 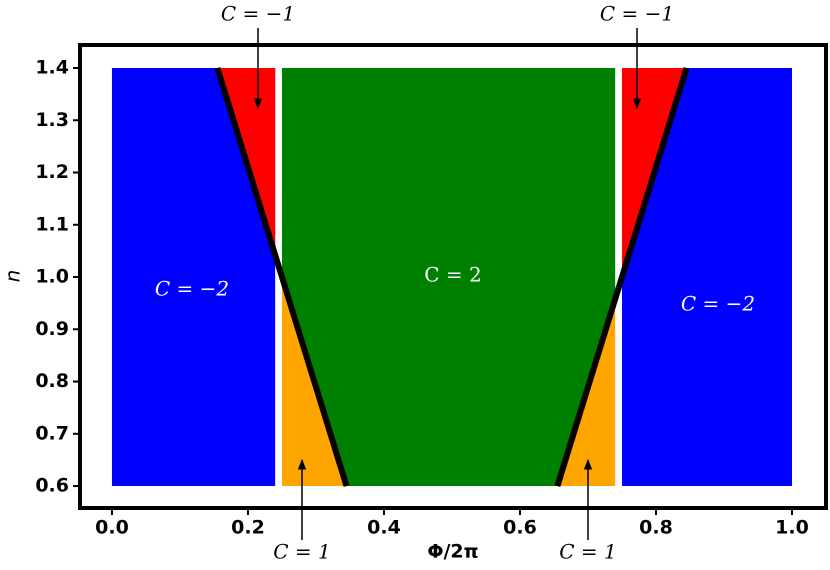 I want to click on x-tick-label: 0.2, so click(x=248, y=528).